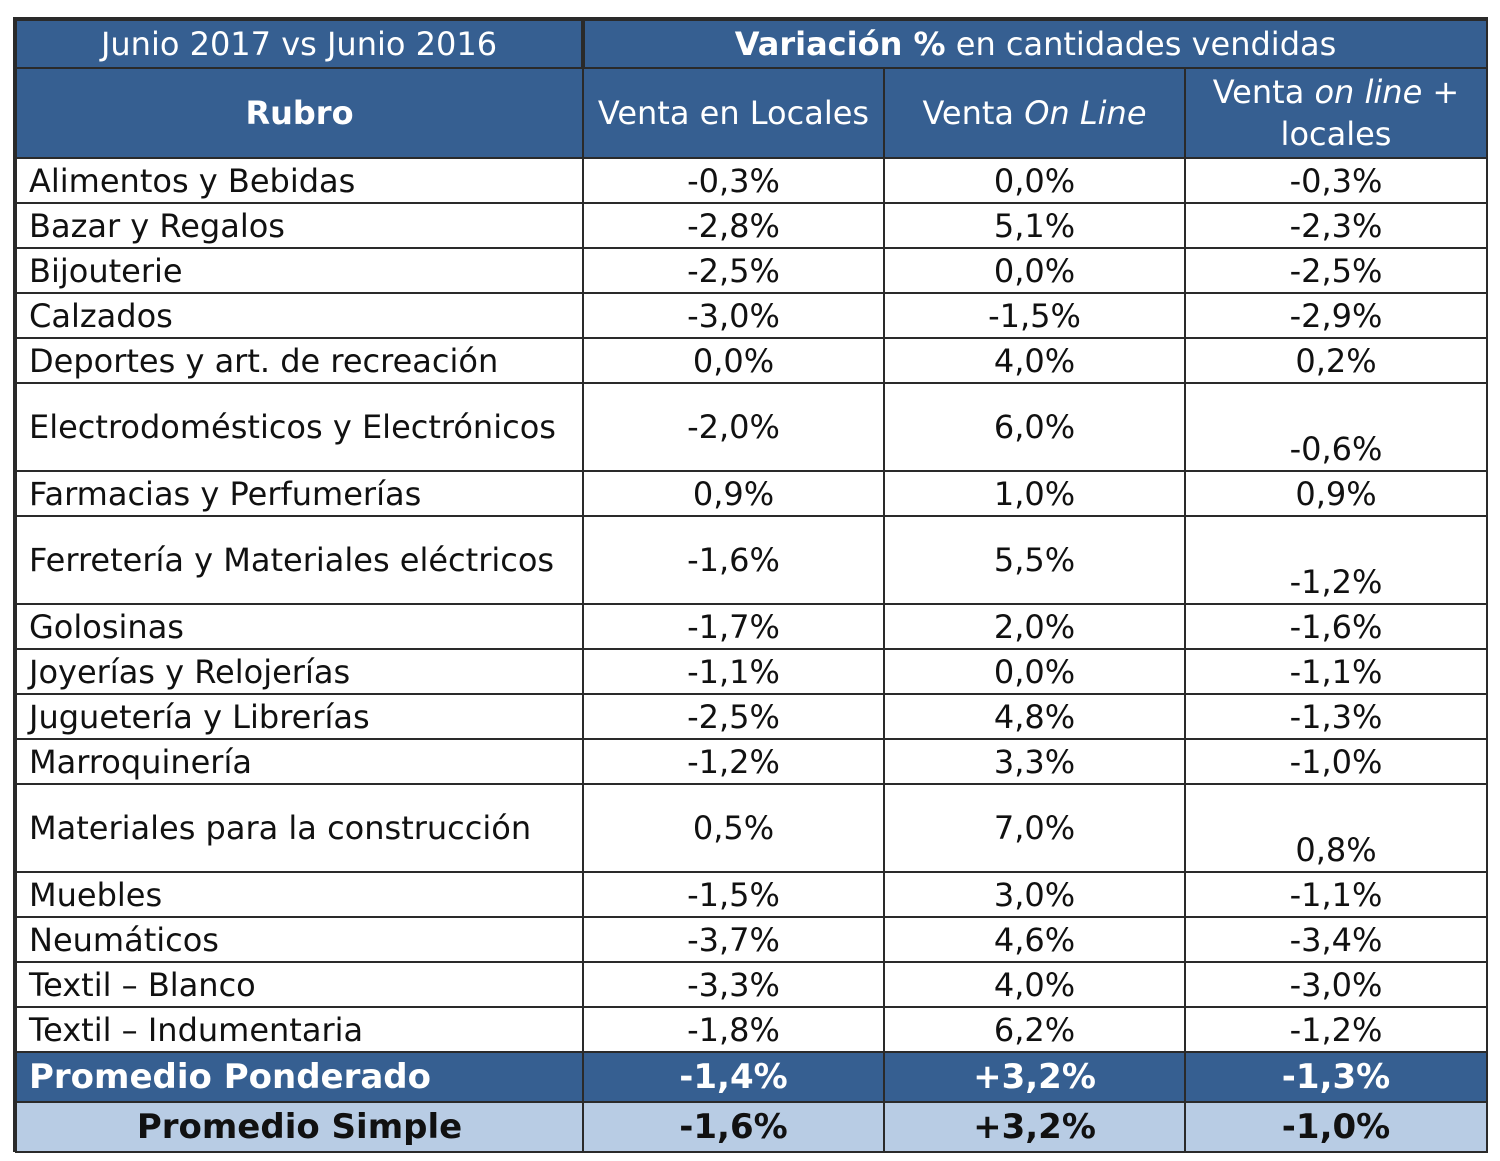  I want to click on table-row: Golosinas -1,7% 2,0% -1,6%, so click(752, 626).